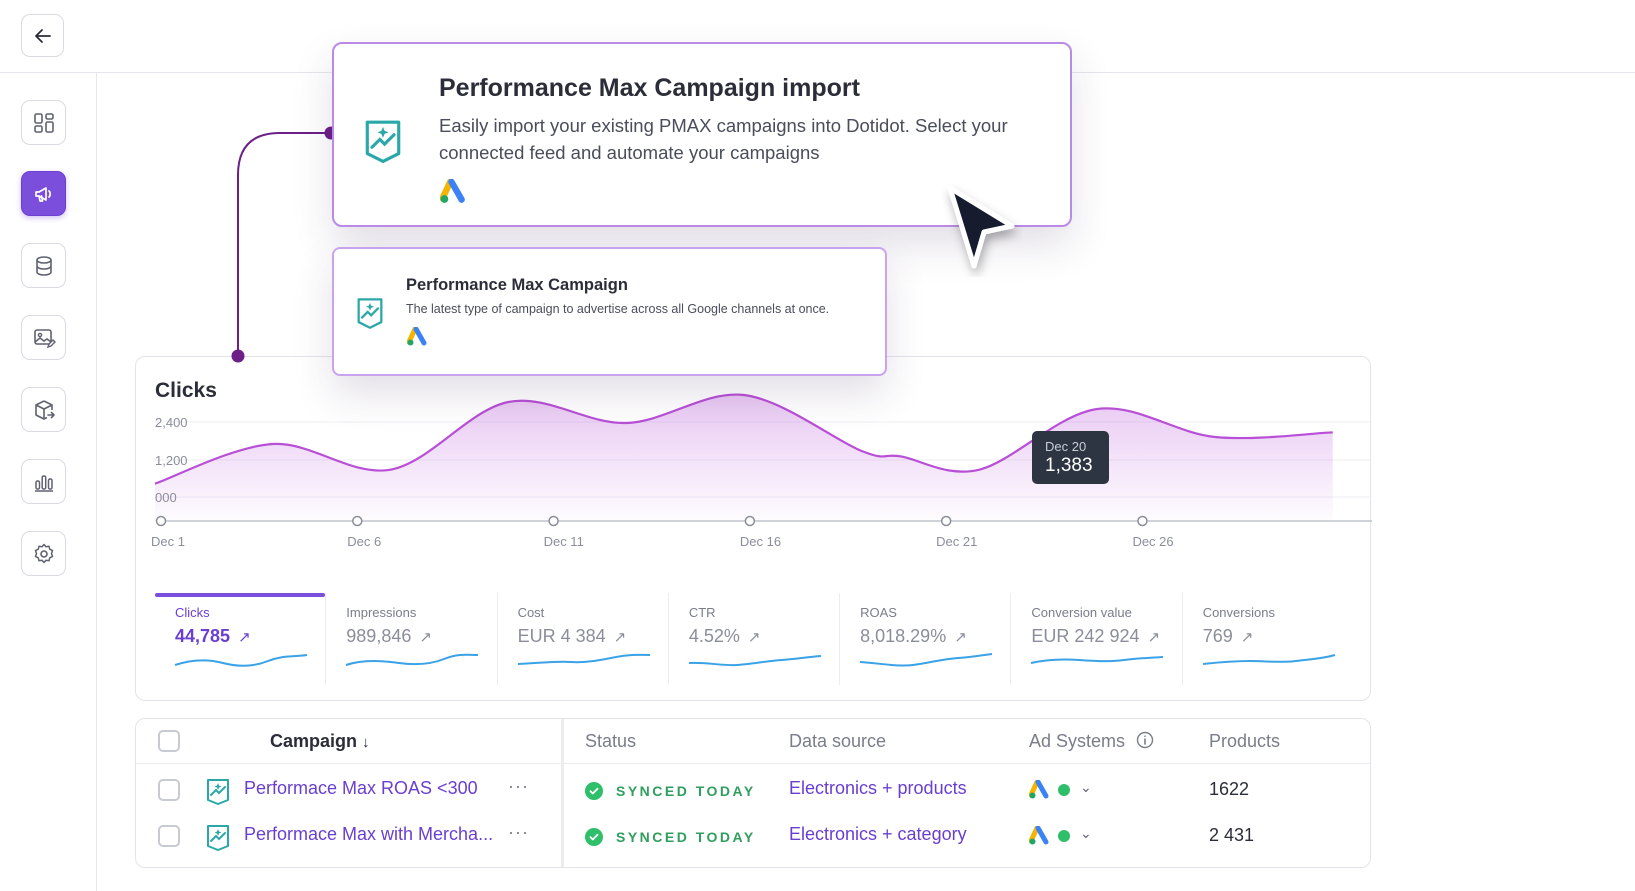  What do you see at coordinates (186, 390) in the screenshot?
I see `chart-title: Clicks` at bounding box center [186, 390].